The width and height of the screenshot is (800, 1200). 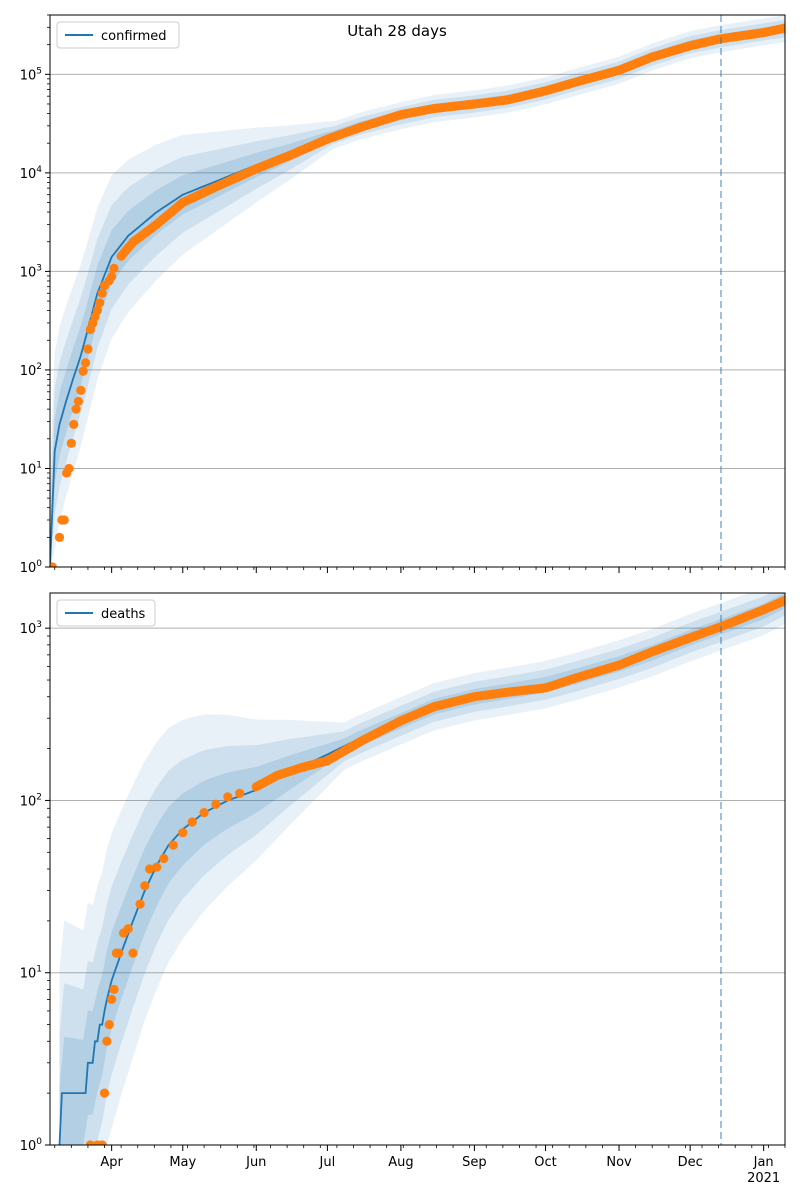 I want to click on x-year-label: 2021, so click(x=763, y=1178).